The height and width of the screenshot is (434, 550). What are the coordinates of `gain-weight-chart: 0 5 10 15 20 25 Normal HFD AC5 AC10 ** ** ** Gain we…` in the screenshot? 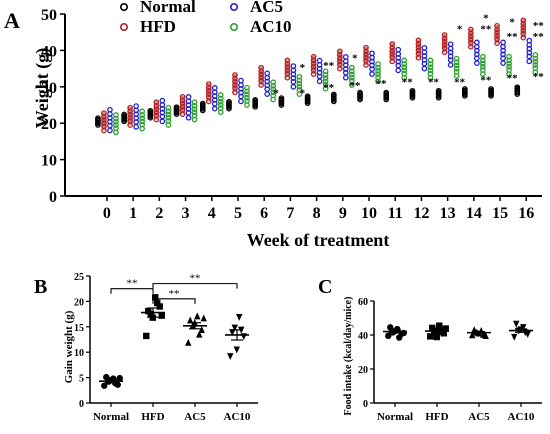 It's located at (160, 347).